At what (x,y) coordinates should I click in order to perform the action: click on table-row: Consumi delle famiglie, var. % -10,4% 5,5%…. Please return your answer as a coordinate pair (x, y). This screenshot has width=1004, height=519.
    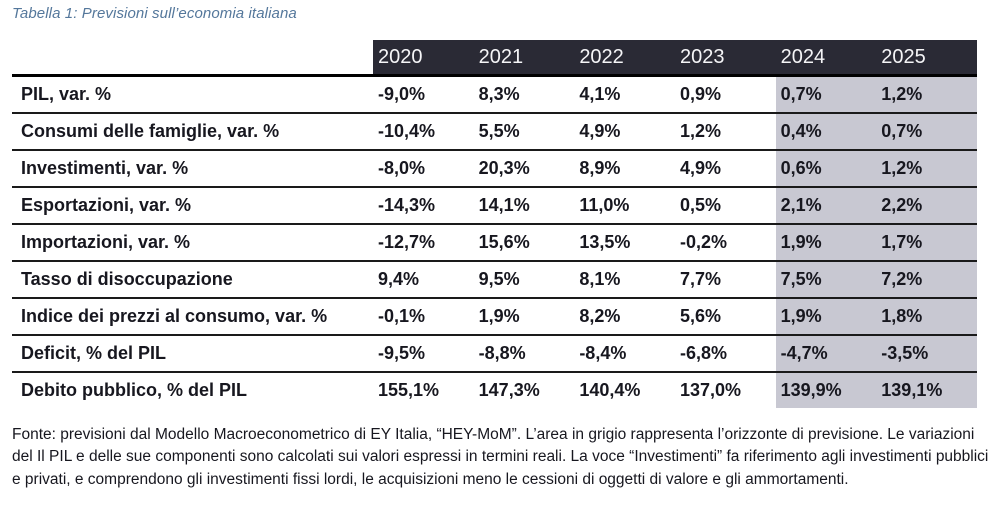
    Looking at the image, I should click on (494, 132).